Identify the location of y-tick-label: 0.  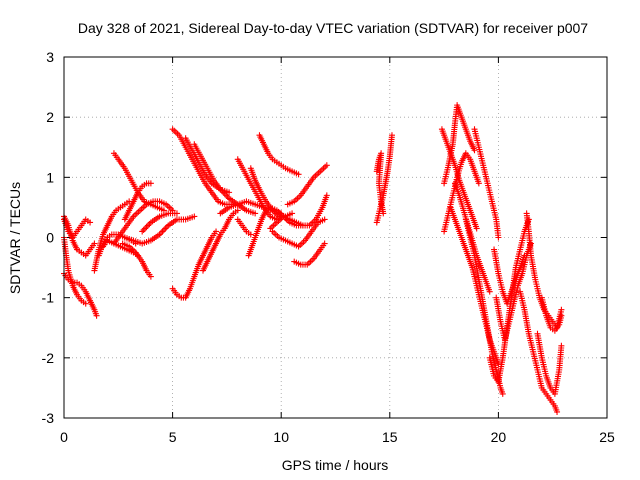
(50, 238).